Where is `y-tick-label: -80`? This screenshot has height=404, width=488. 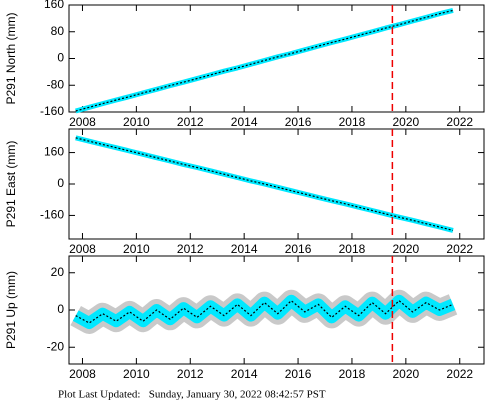 y-tick-label: -80 is located at coordinates (56, 84).